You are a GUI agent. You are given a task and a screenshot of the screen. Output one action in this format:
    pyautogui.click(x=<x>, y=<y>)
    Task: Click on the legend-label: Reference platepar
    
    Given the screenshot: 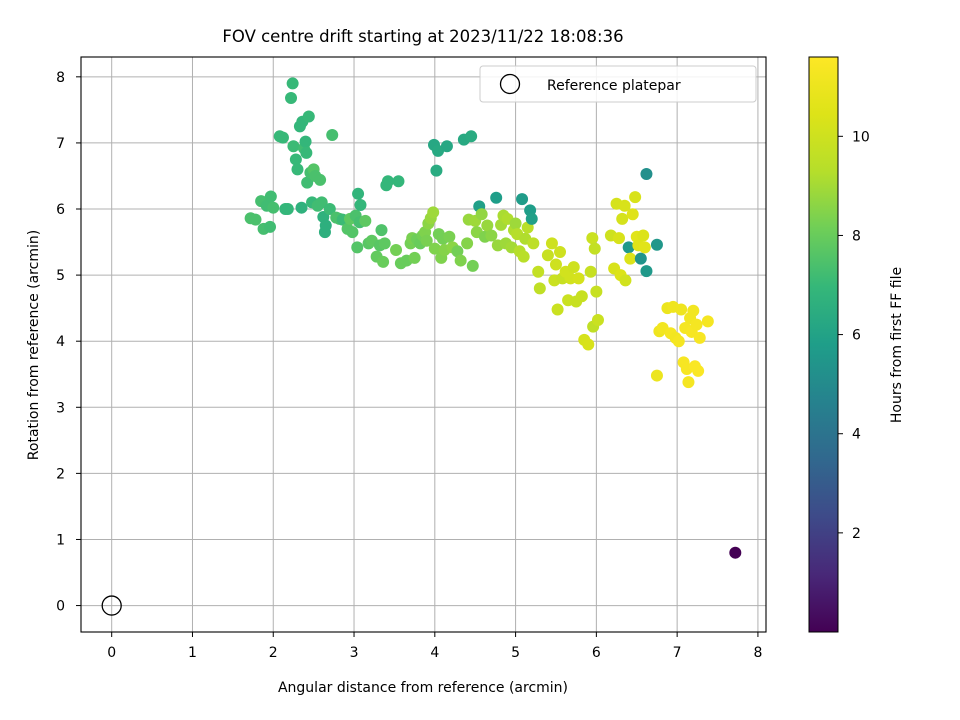 What is the action you would take?
    pyautogui.click(x=614, y=86)
    